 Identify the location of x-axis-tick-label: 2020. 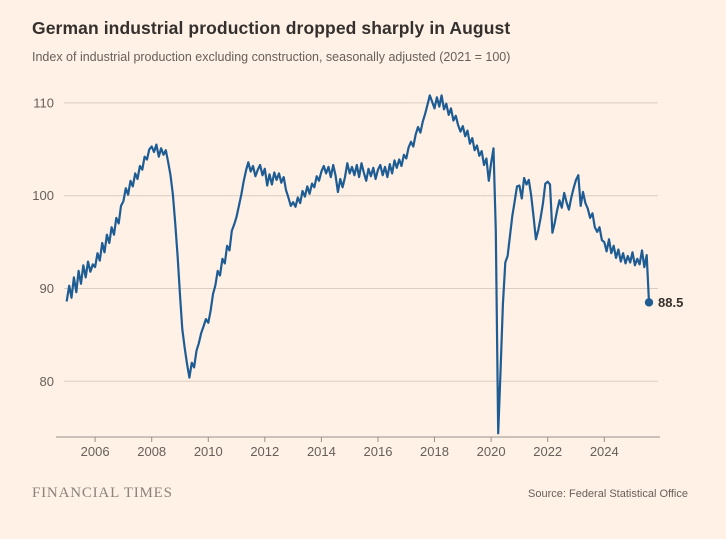
(491, 451).